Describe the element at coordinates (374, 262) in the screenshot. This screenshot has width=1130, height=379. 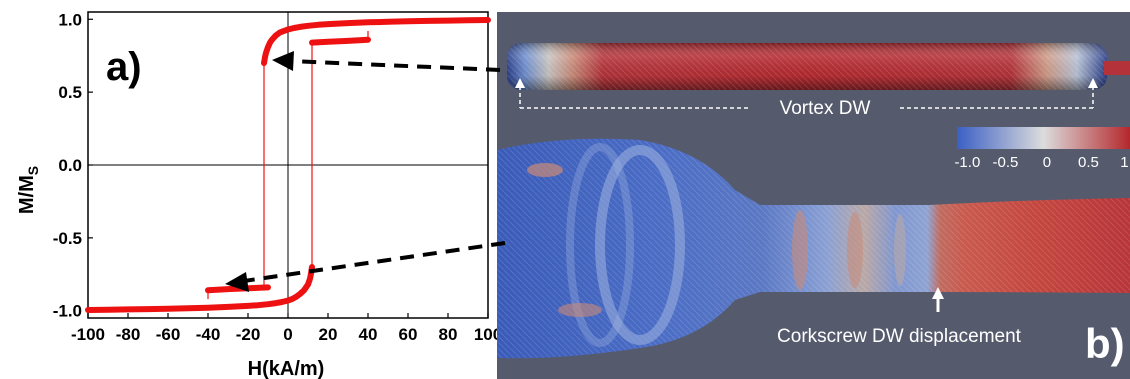
I see `arrow-to-corkscrew` at that location.